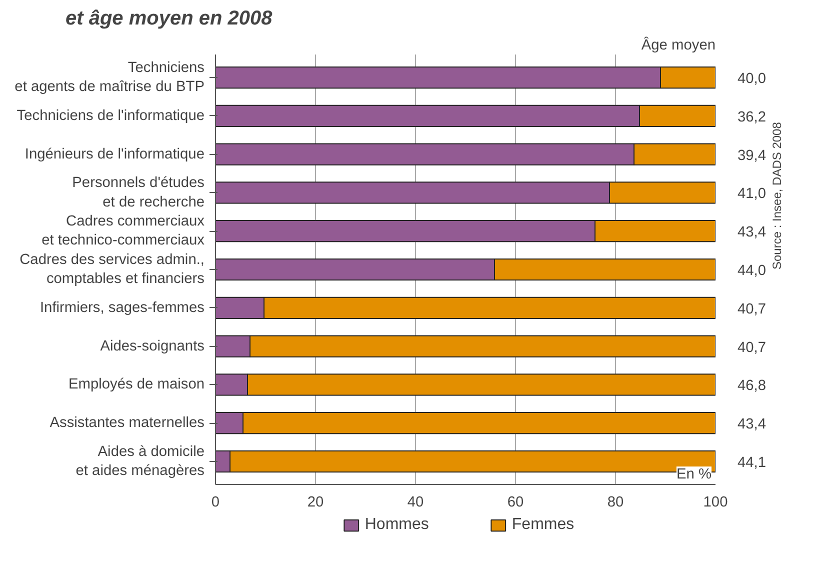 The image size is (824, 577). Describe the element at coordinates (543, 525) in the screenshot. I see `legend-label: Femmes` at that location.